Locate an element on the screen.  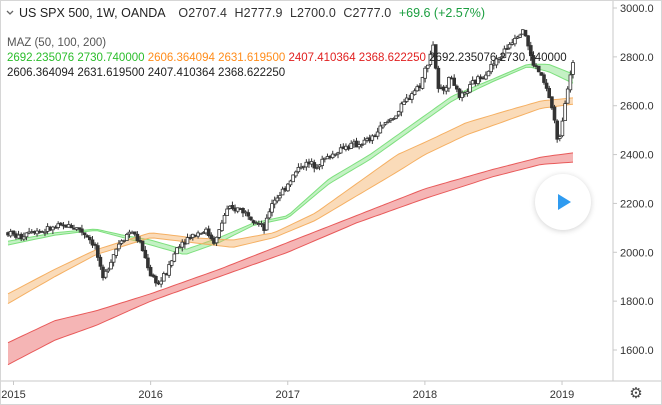
settings-gear-icon: ⚙ is located at coordinates (636, 393).